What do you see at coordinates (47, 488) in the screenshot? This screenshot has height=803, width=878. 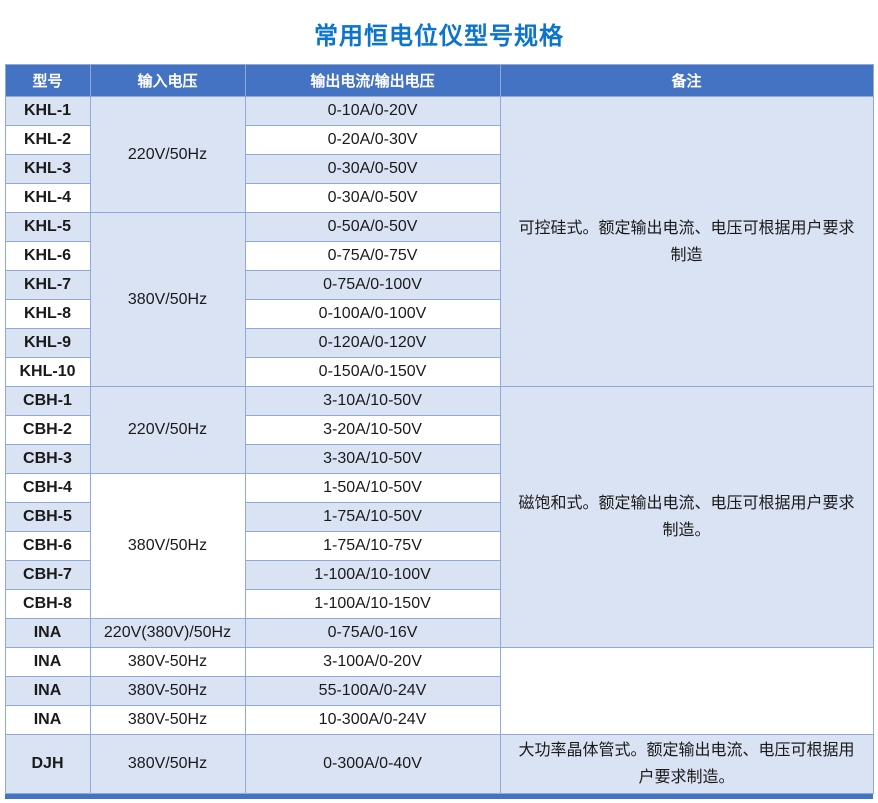 I see `model-cell: CBH-4` at bounding box center [47, 488].